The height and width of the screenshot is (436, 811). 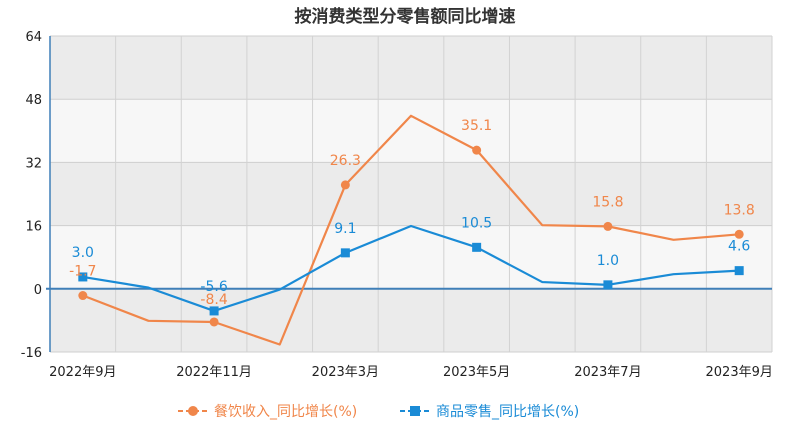 What do you see at coordinates (33, 100) in the screenshot?
I see `y-tick-label: 48` at bounding box center [33, 100].